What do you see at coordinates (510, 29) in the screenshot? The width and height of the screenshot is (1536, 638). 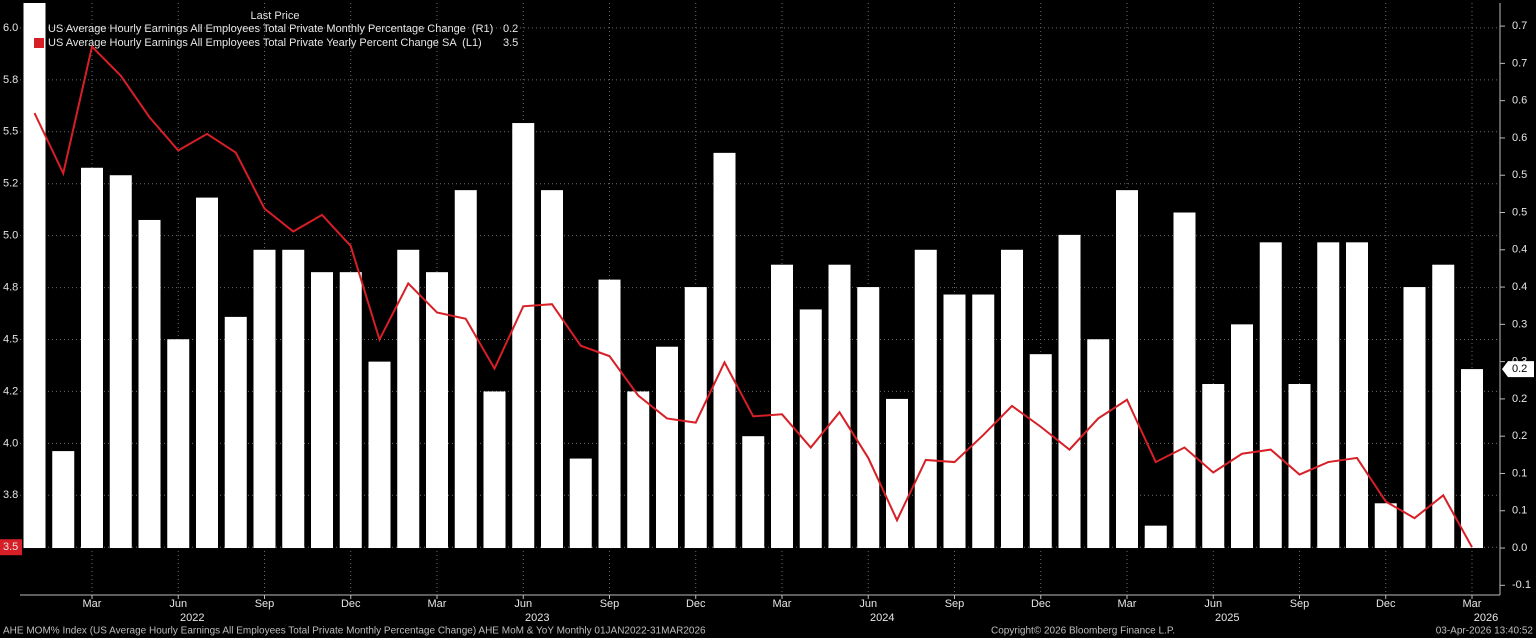 I see `legend-last-price: 0.2` at bounding box center [510, 29].